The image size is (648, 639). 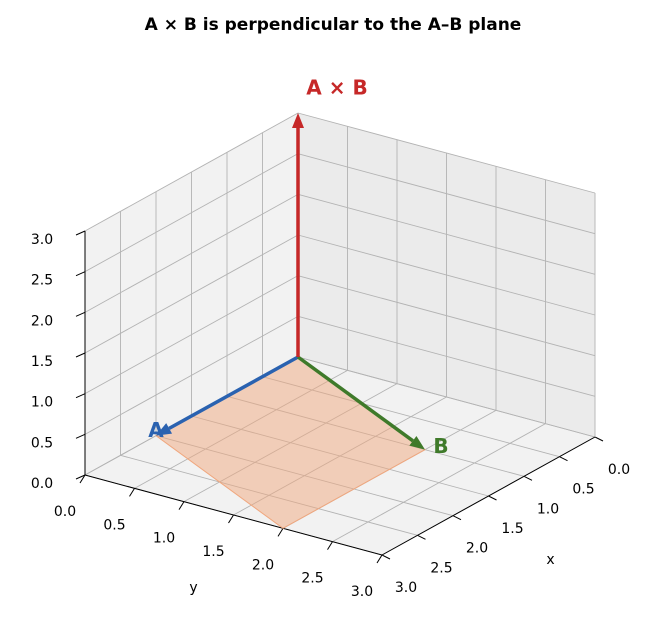 What do you see at coordinates (213, 552) in the screenshot?
I see `y-tick-label: 1.5` at bounding box center [213, 552].